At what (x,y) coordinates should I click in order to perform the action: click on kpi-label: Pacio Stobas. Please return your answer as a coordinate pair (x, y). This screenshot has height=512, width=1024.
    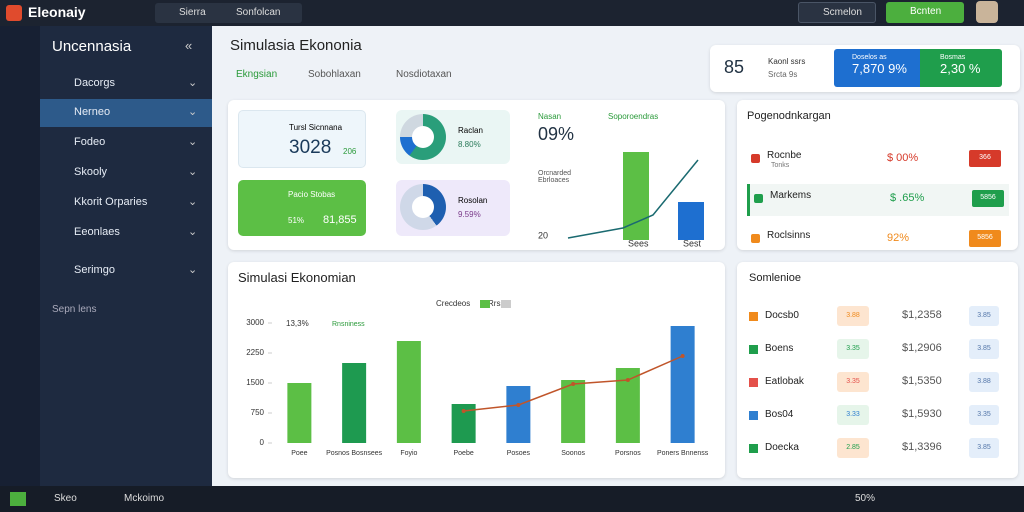
    Looking at the image, I should click on (312, 194).